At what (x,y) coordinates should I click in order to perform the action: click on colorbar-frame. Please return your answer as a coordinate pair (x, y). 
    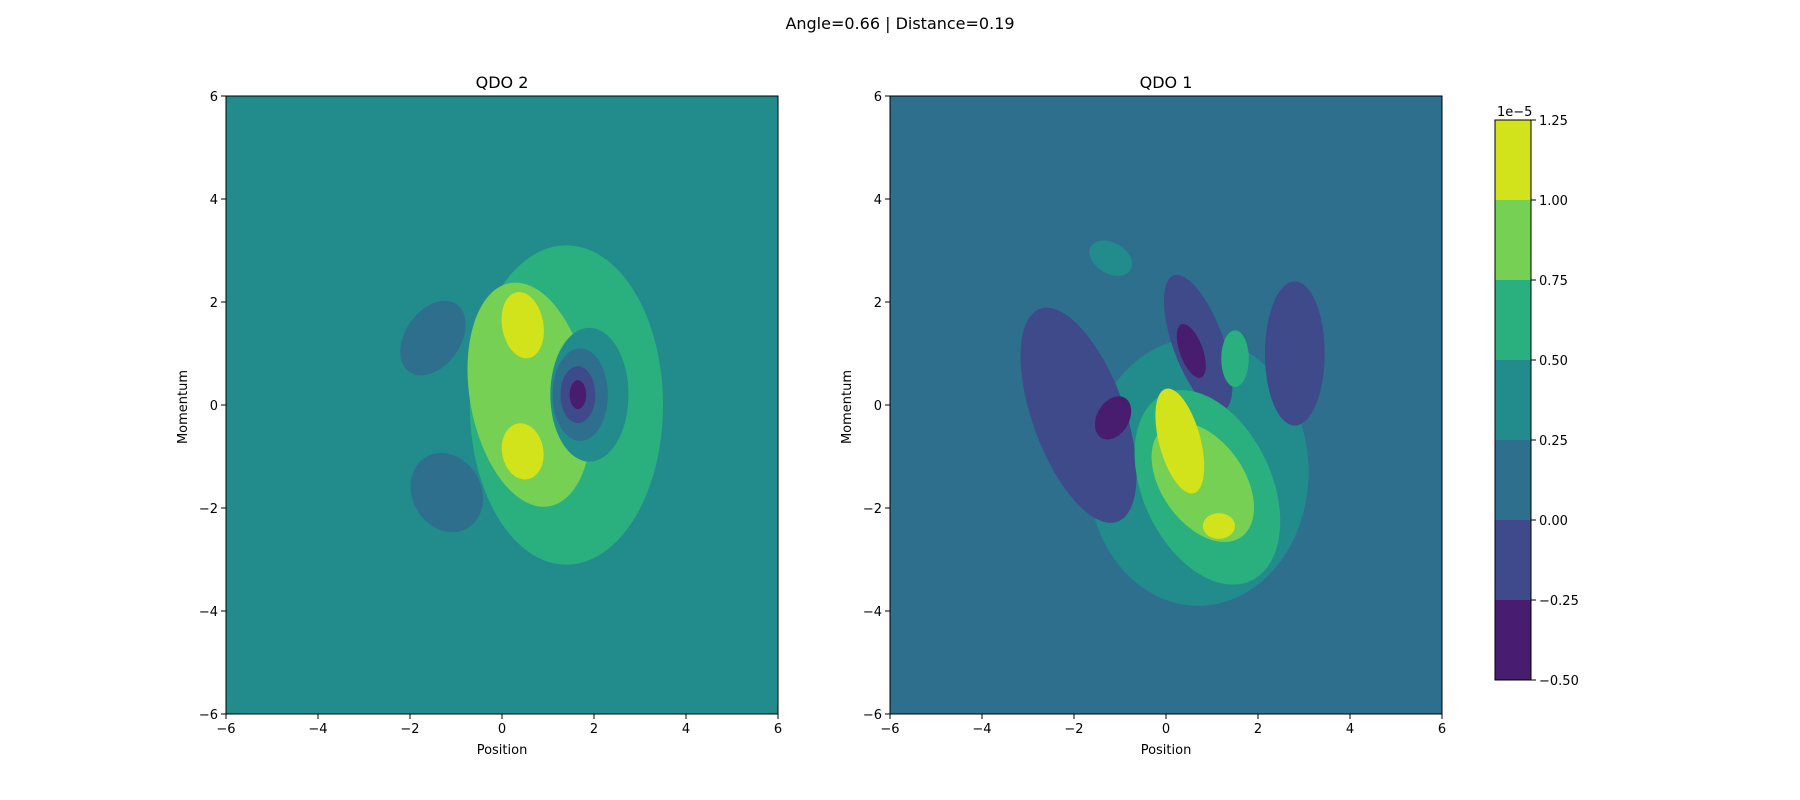
    Looking at the image, I should click on (1513, 400).